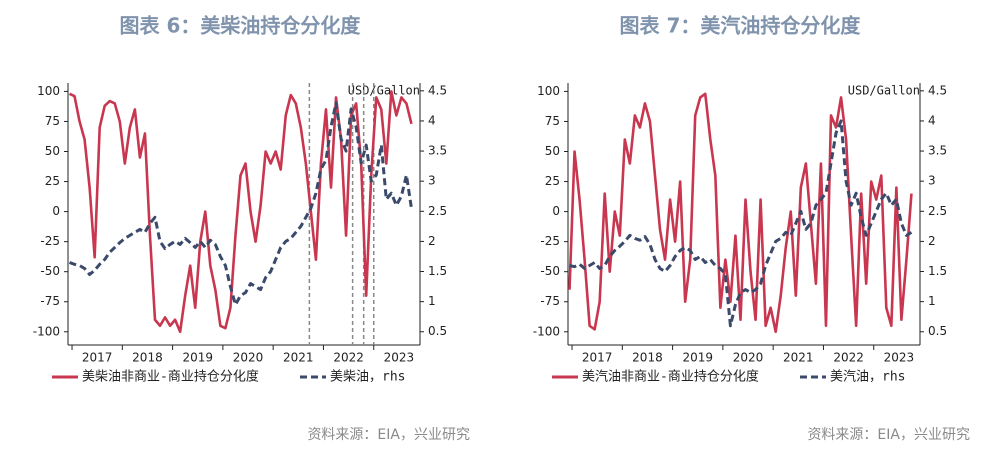  What do you see at coordinates (670, 377) in the screenshot?
I see `legend-label: 美汽油非商业-商业持仓分化度` at bounding box center [670, 377].